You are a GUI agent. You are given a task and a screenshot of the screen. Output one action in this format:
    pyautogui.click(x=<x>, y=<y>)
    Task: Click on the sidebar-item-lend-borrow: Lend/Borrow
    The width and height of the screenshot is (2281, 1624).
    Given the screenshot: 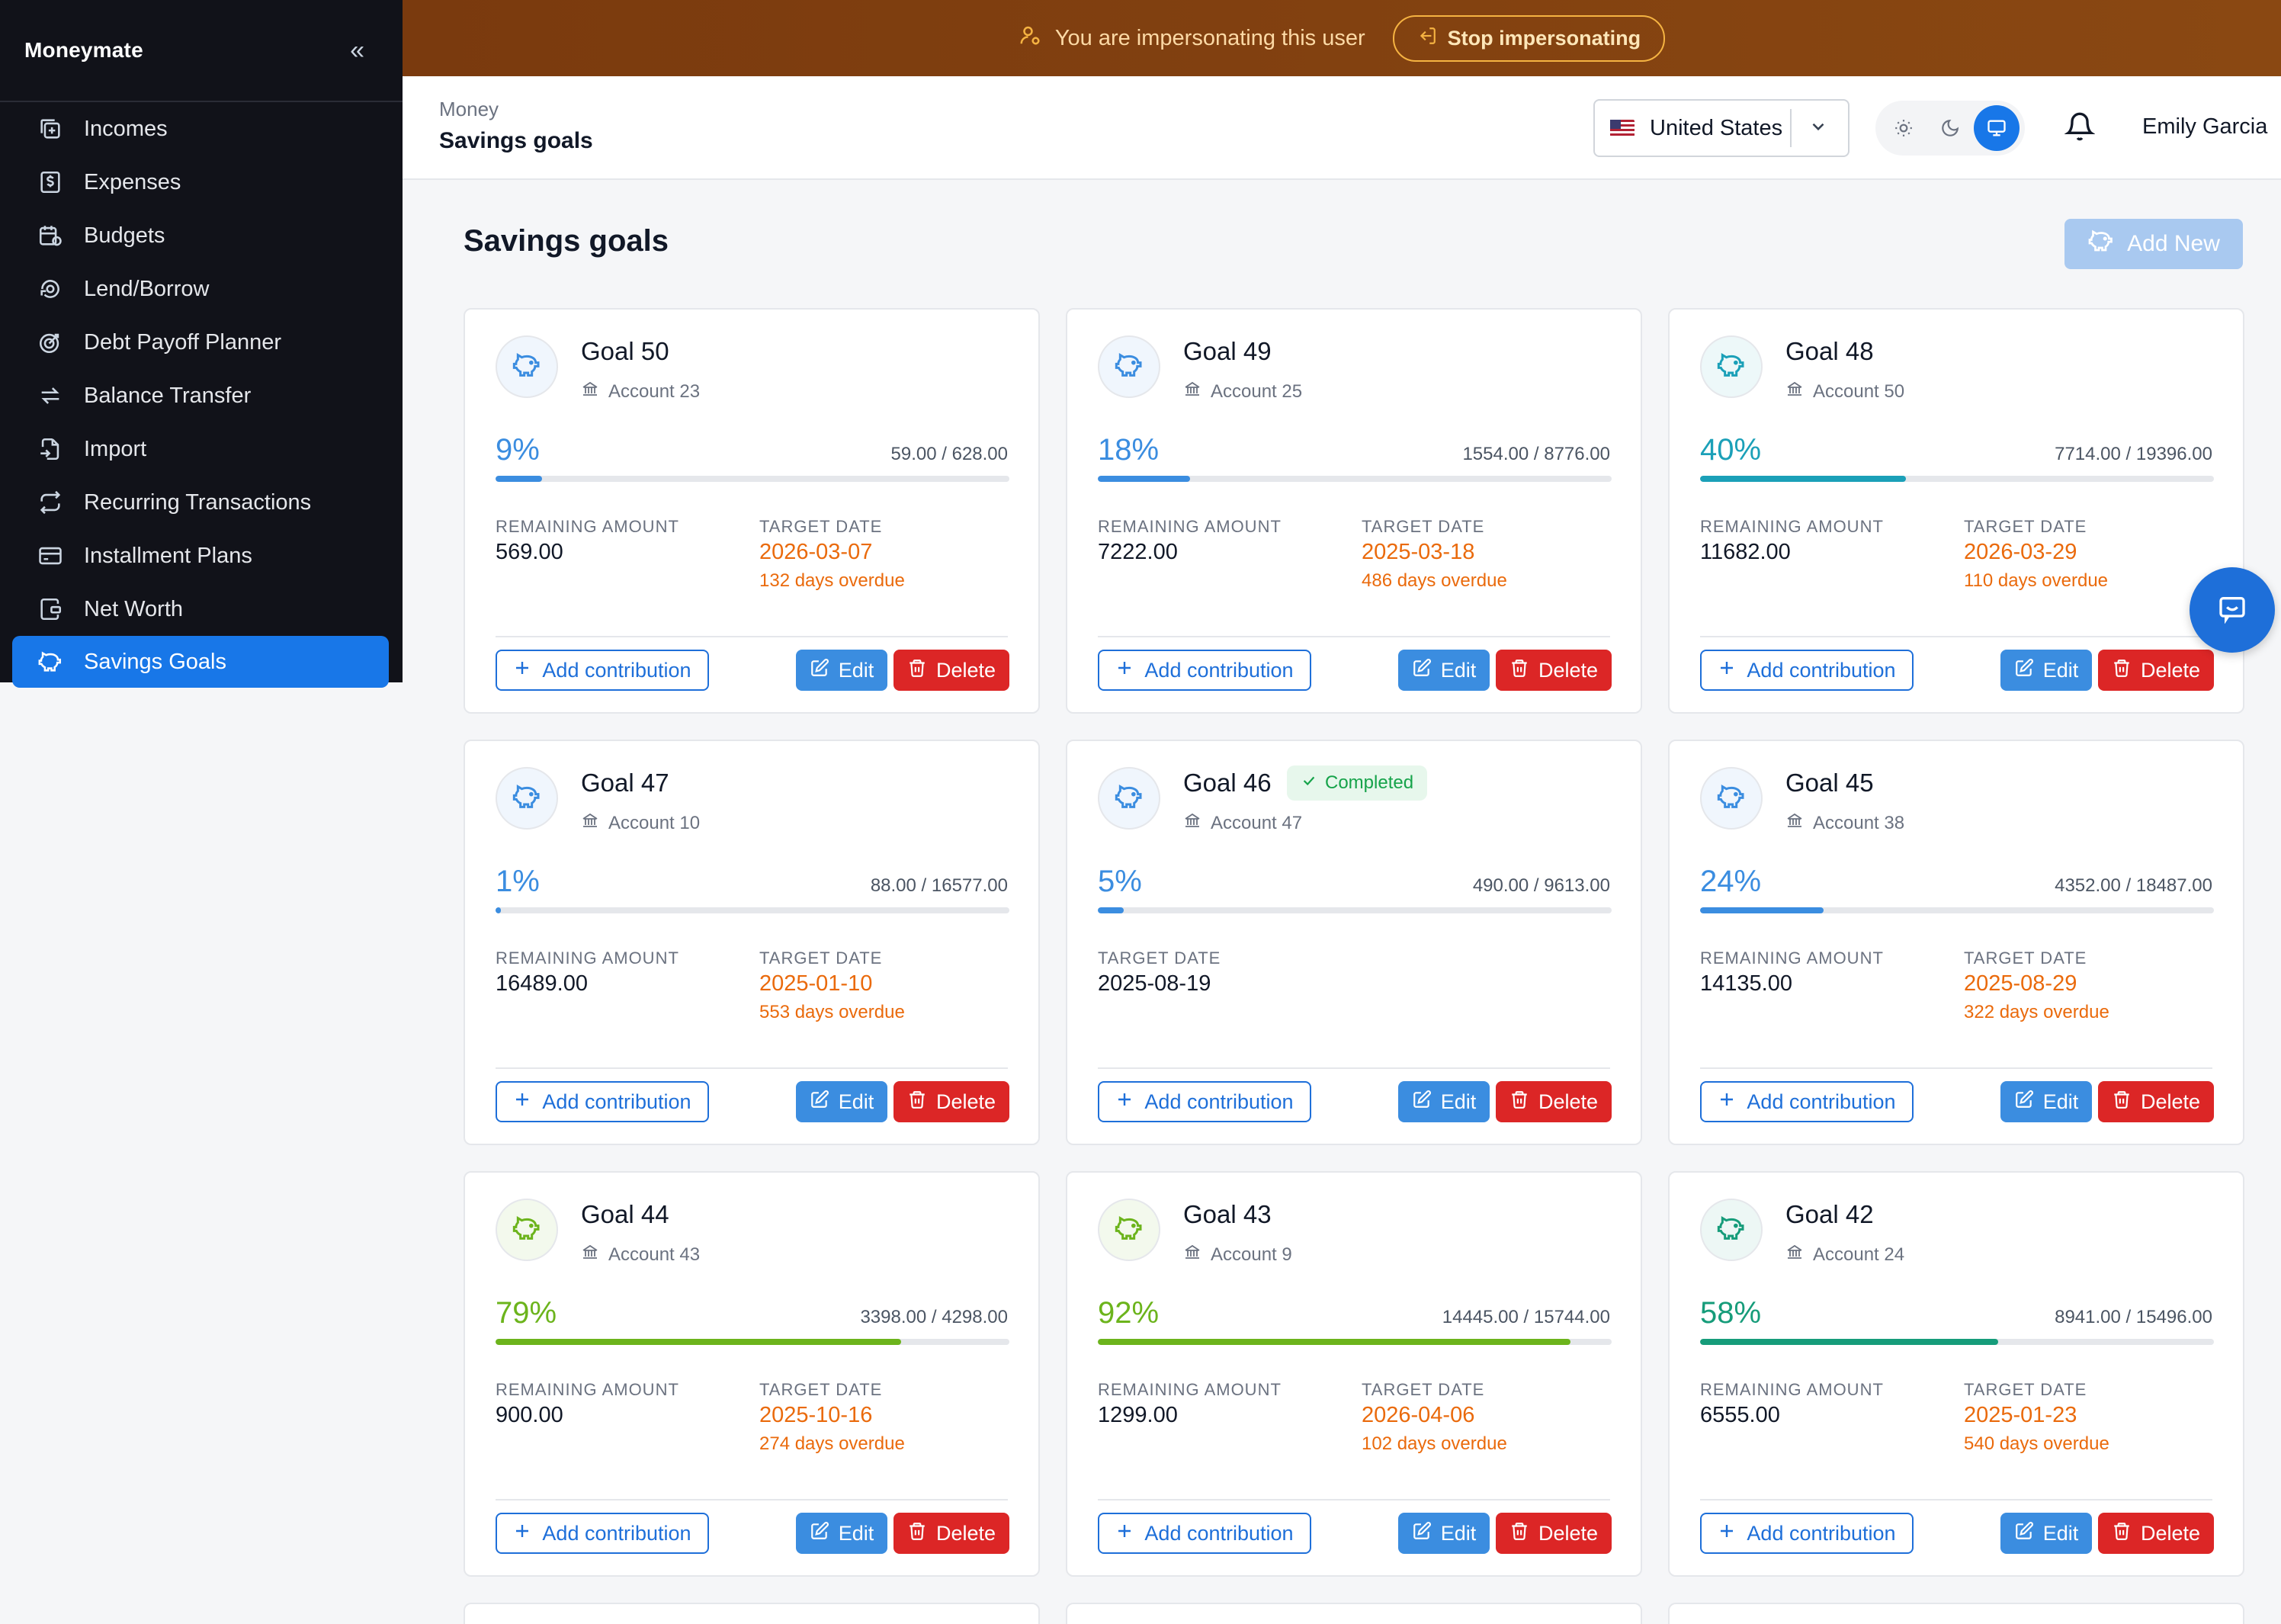 What is the action you would take?
    pyautogui.click(x=201, y=289)
    